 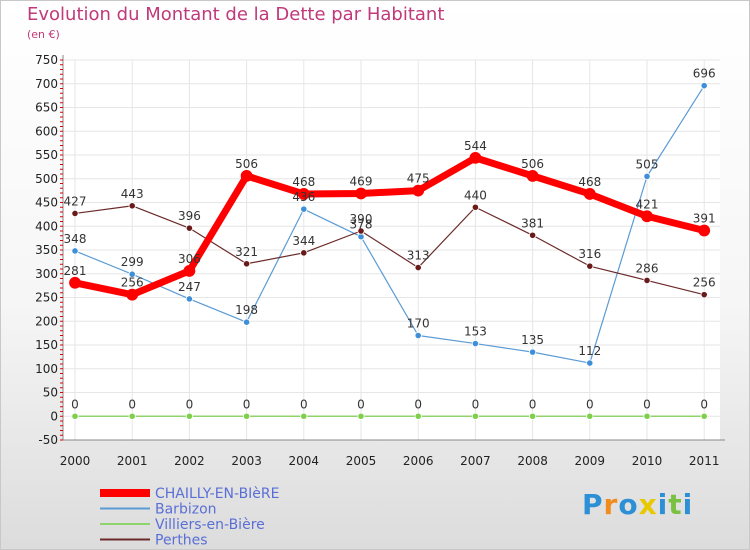 I want to click on data-label-barbizon: 505, so click(x=647, y=164).